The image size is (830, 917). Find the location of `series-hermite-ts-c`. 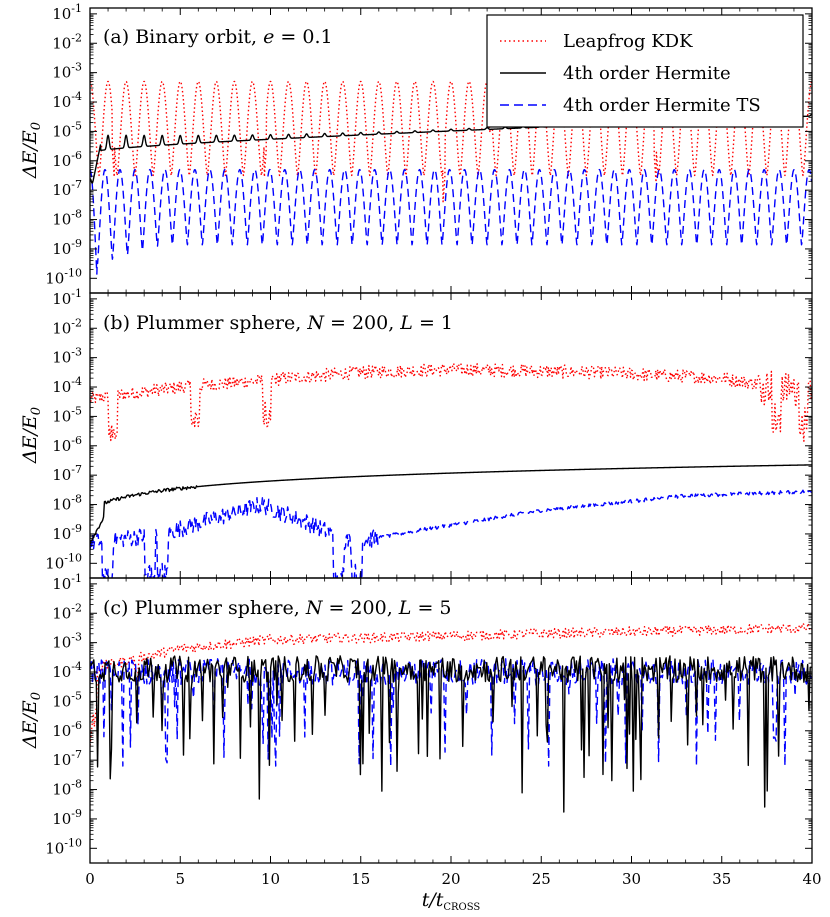

series-hermite-ts-c is located at coordinates (451, 712).